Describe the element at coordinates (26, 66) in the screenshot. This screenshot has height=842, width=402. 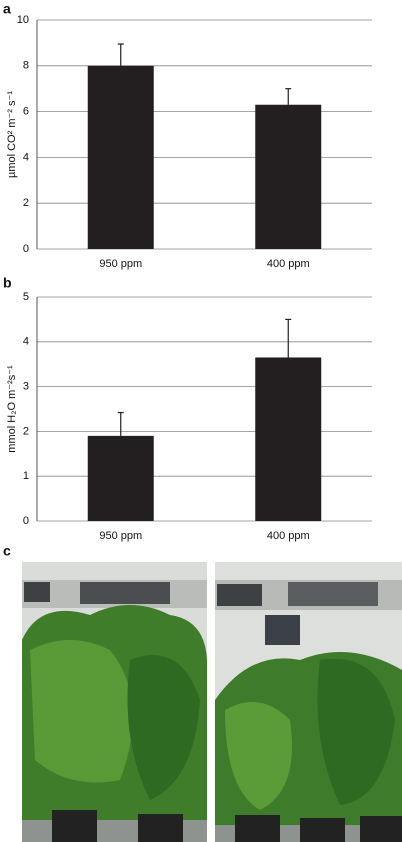
I see `y-tick-label: 8` at that location.